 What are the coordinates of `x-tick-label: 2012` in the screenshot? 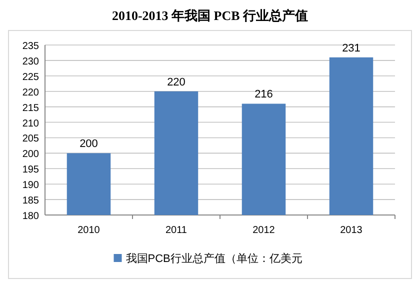 It's located at (264, 230).